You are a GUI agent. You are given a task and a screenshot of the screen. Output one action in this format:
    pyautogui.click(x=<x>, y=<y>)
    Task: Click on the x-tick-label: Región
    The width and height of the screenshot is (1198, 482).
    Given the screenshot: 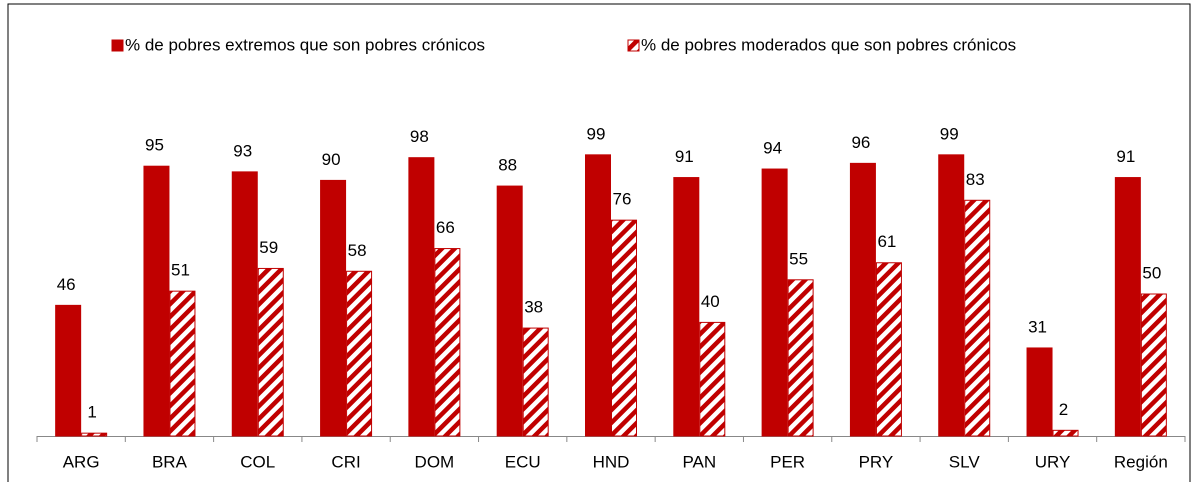 What is the action you would take?
    pyautogui.click(x=1141, y=461)
    